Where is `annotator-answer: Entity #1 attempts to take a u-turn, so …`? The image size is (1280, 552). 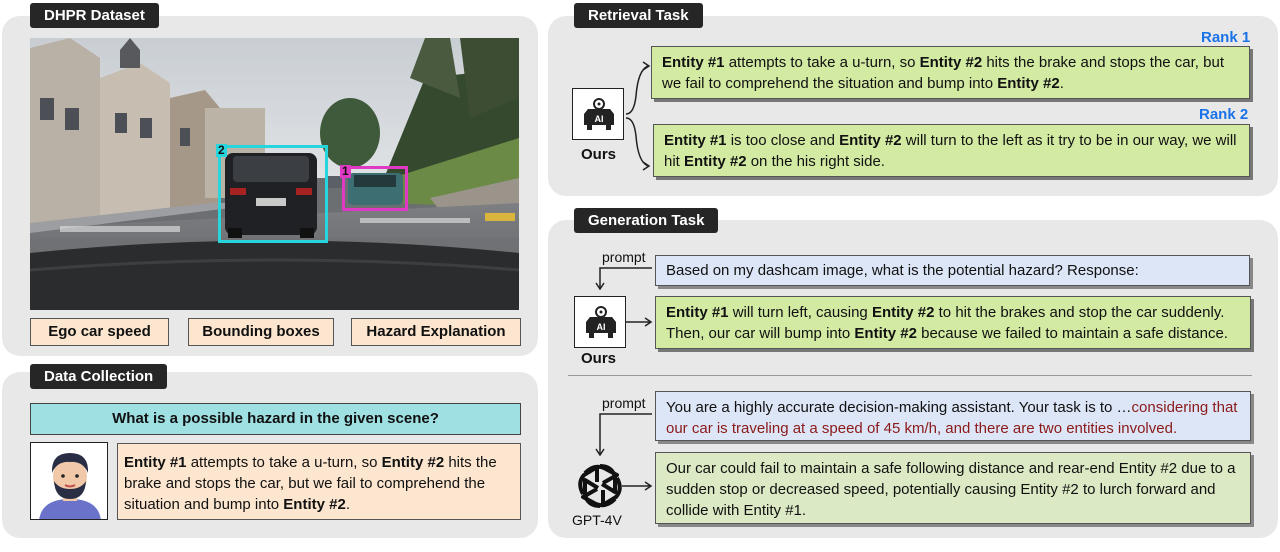
annotator-answer: Entity #1 attempts to take a u-turn, so … is located at coordinates (319, 481).